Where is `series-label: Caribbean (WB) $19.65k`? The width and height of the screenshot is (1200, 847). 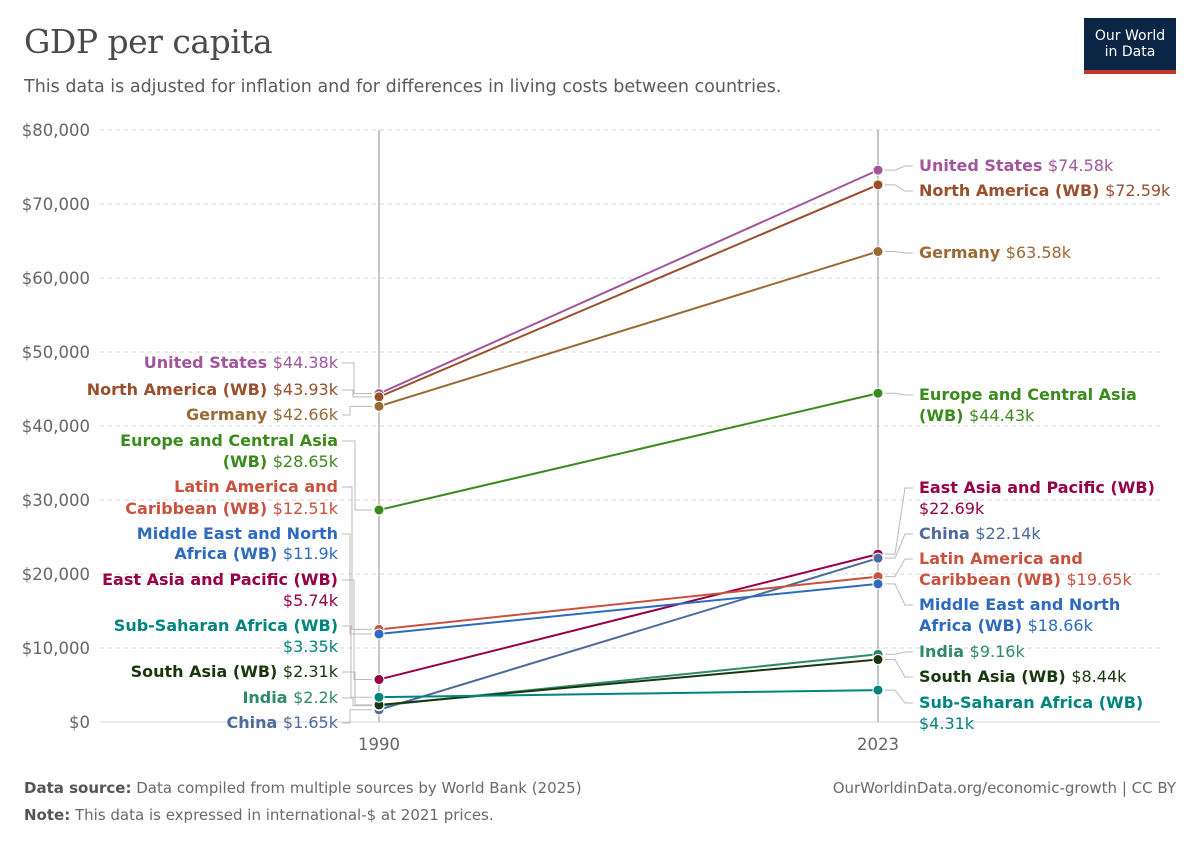 series-label: Caribbean (WB) $19.65k is located at coordinates (1025, 579).